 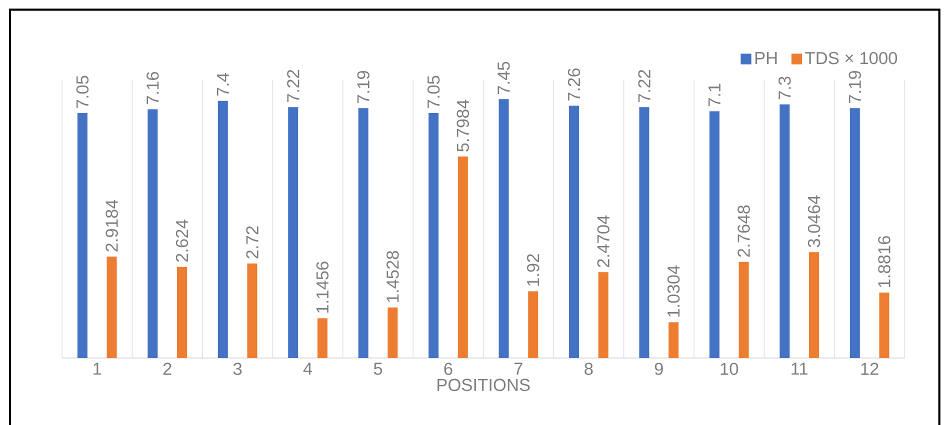 What do you see at coordinates (152, 88) in the screenshot?
I see `data-label: 7.16` at bounding box center [152, 88].